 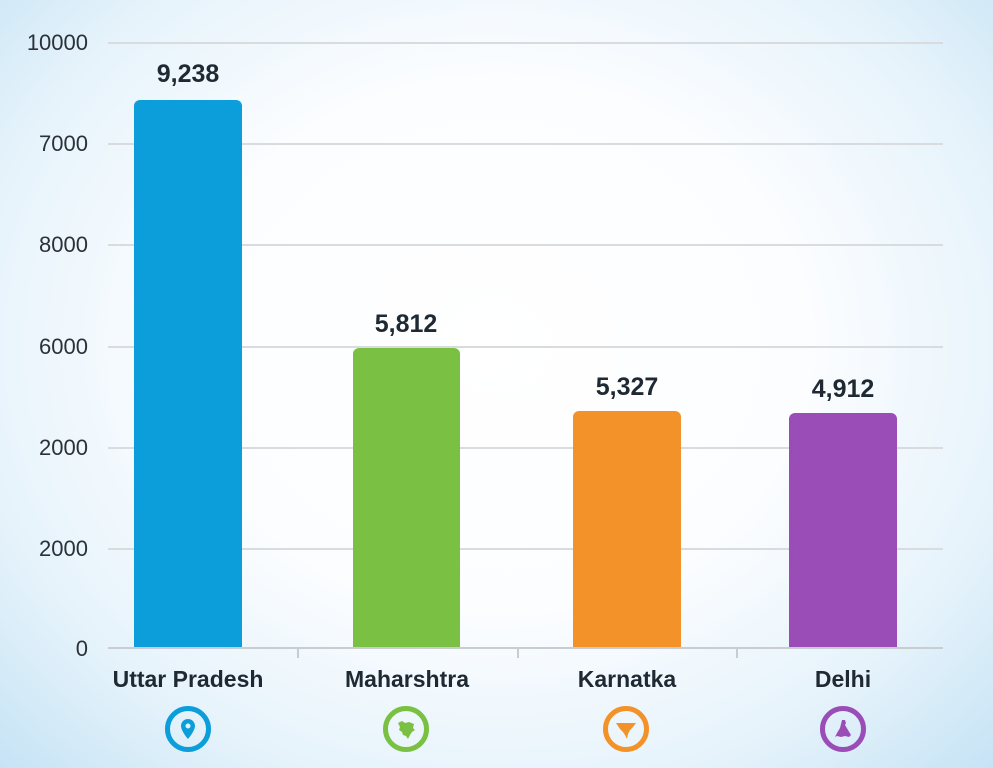 I want to click on y-tick-label: 6000, so click(x=63, y=346).